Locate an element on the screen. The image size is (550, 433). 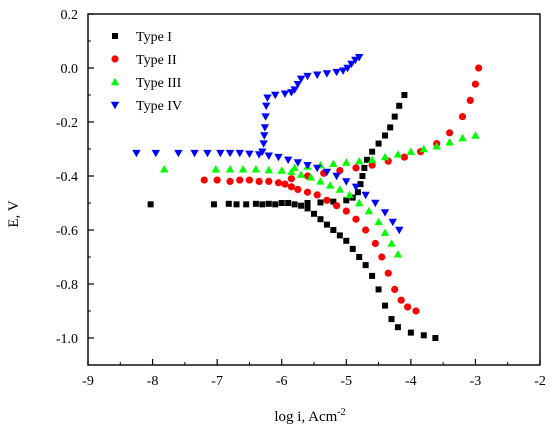
y-tick-label: 0.2 is located at coordinates (70, 15).